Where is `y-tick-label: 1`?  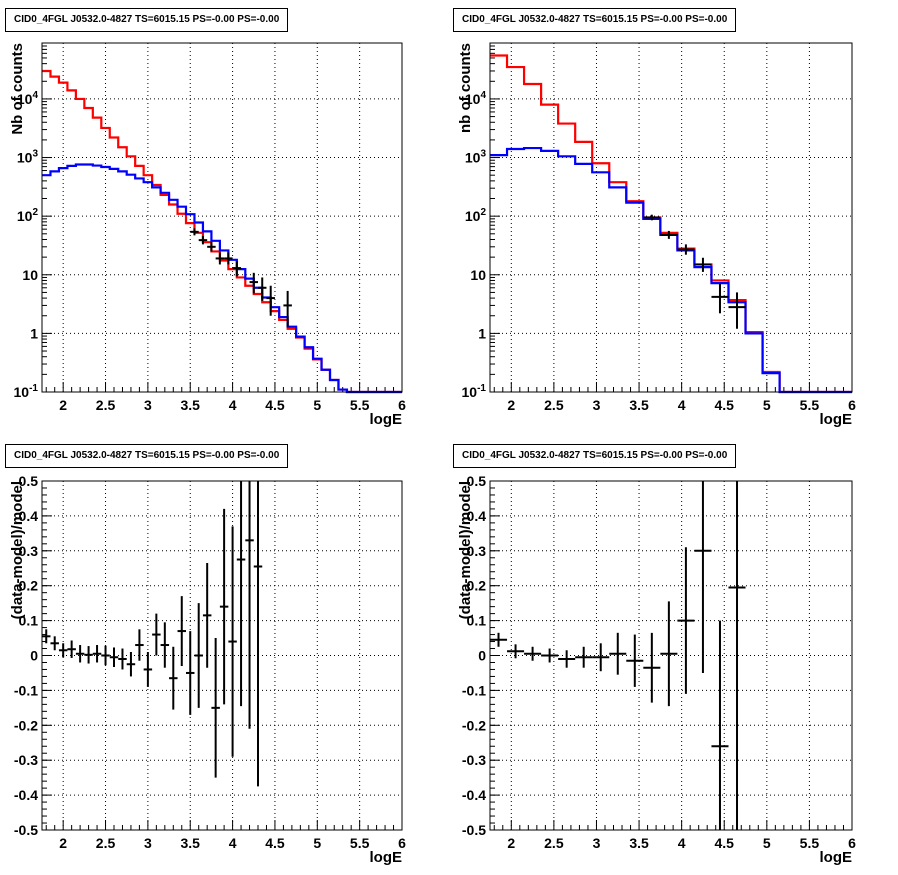 y-tick-label: 1 is located at coordinates (34, 333).